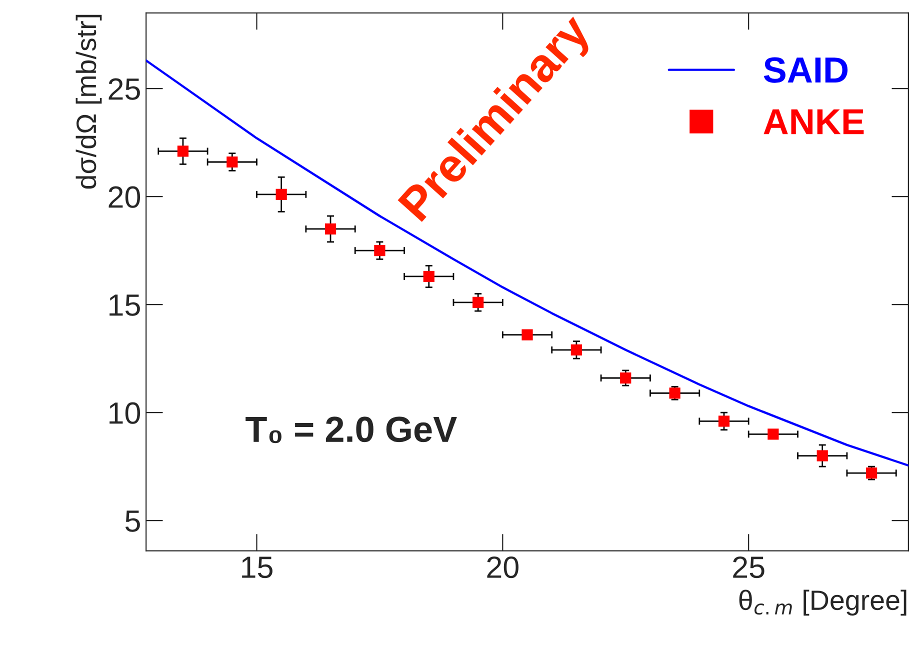 This screenshot has height=648, width=913. Describe the element at coordinates (124, 89) in the screenshot. I see `y-tick-label: 25` at that location.